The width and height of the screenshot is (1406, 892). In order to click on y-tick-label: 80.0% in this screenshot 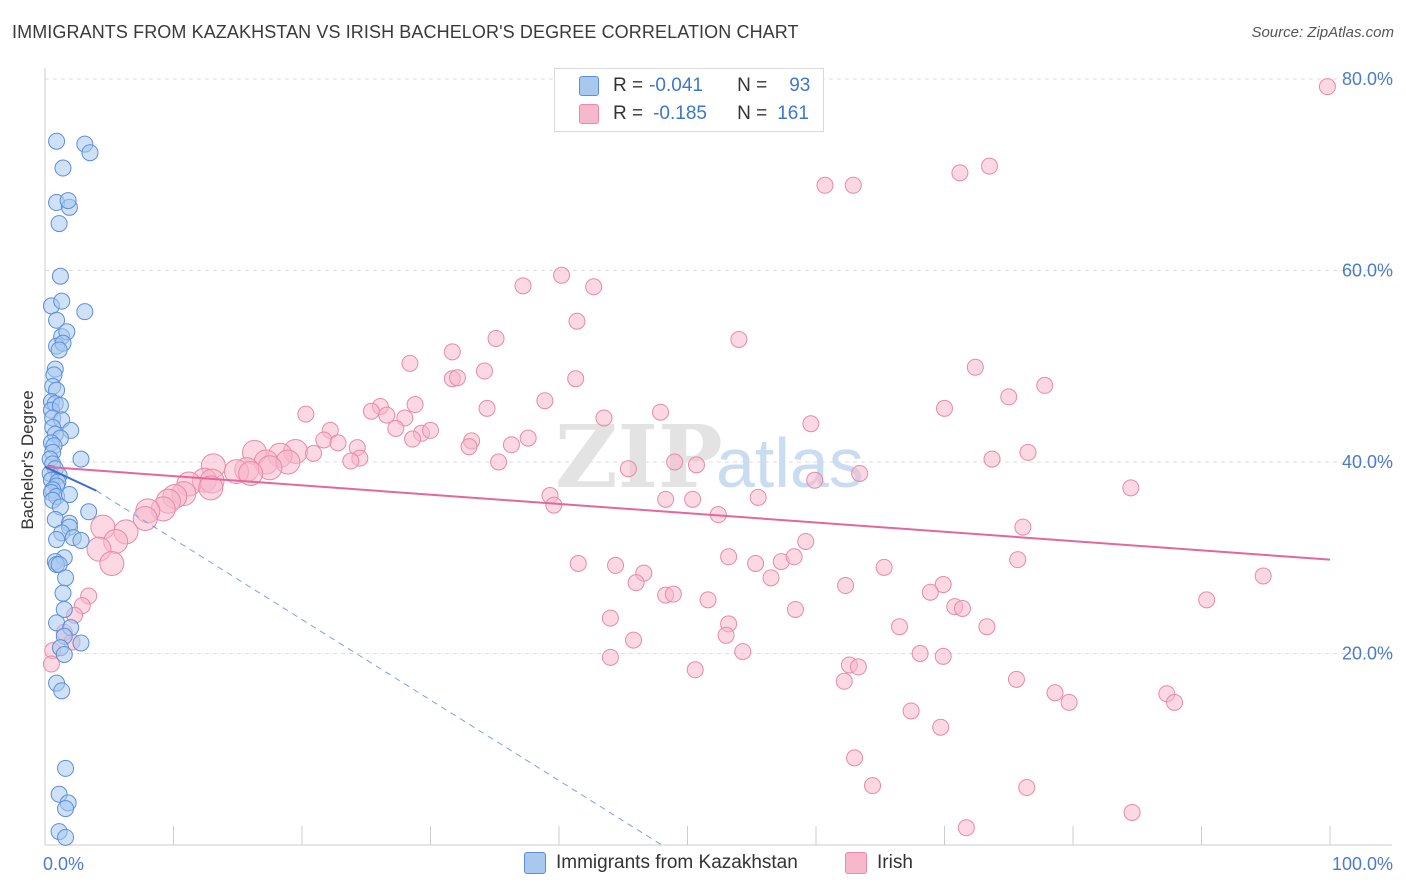, I will do `click(1367, 79)`.